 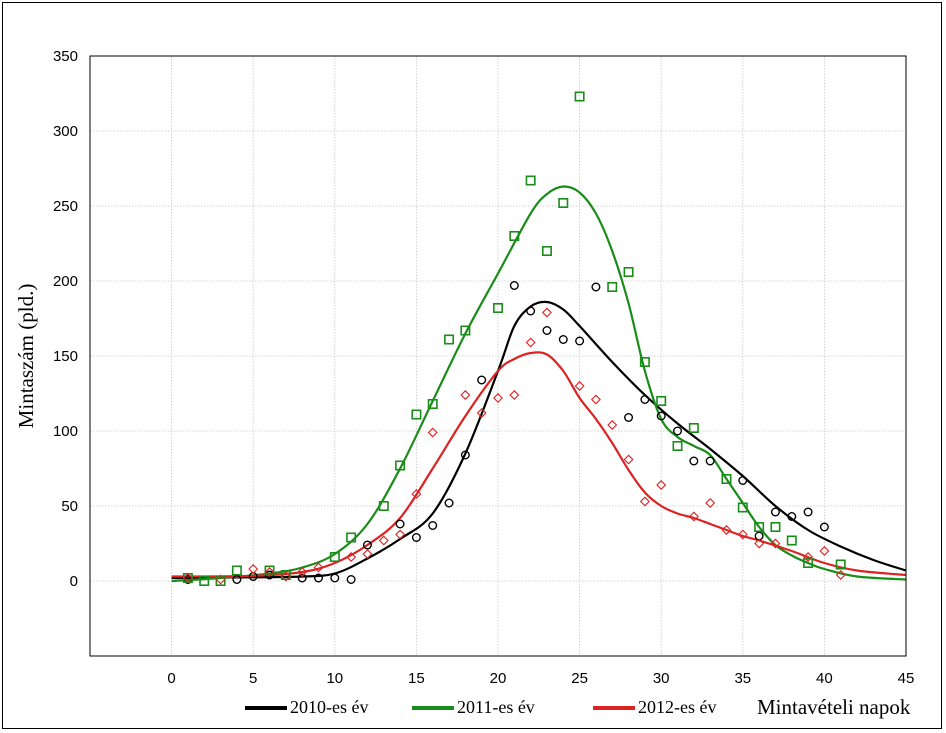 I want to click on x-tick-labels: 0 5 10 15 20 25 30 35 40 45, so click(x=540, y=678).